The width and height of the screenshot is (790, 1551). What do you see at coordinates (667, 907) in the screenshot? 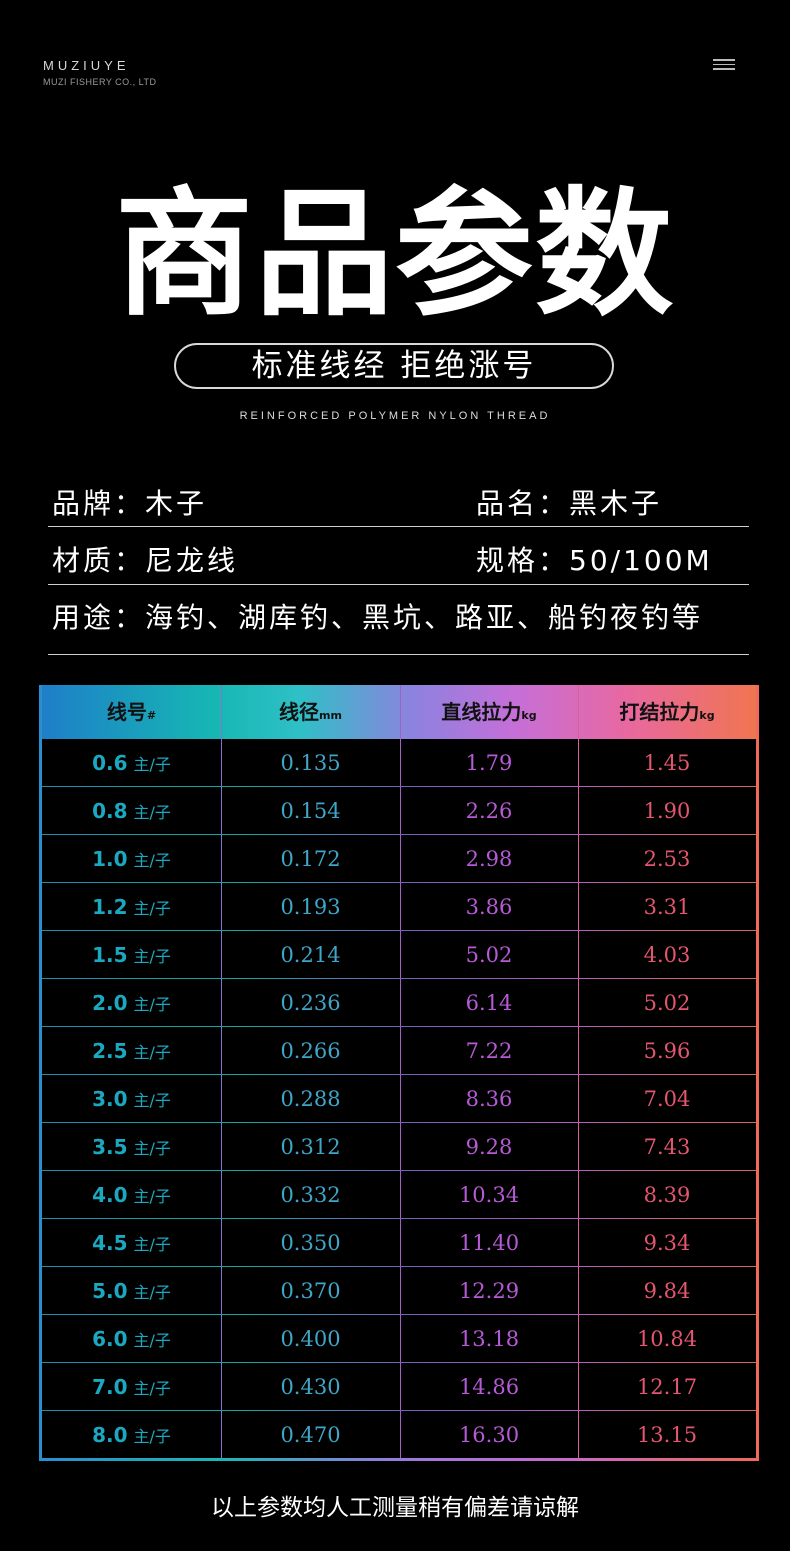
I see `cell-knot-tension: 3.31` at bounding box center [667, 907].